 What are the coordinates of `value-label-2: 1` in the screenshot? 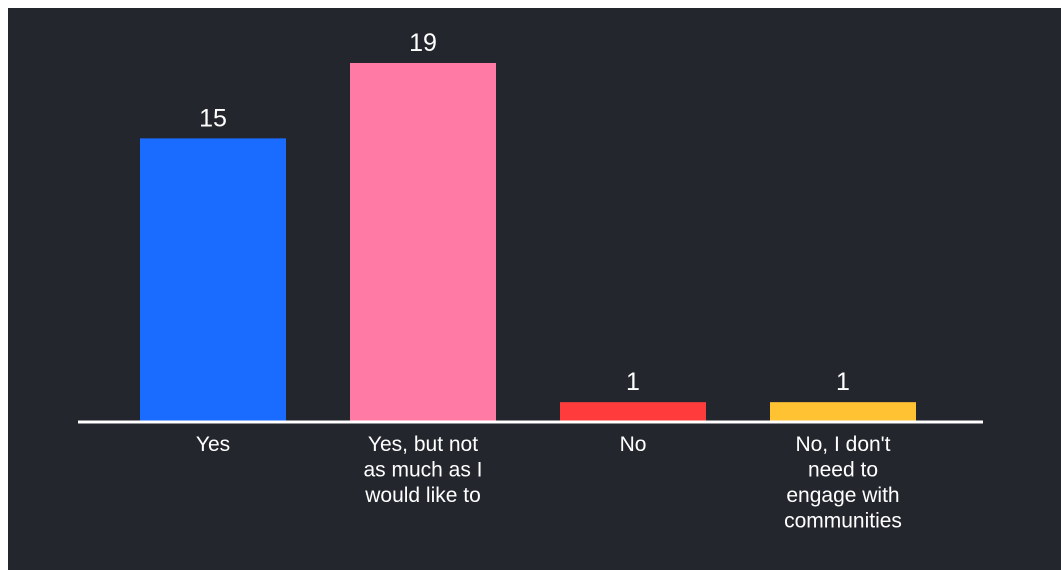 It's located at (633, 382).